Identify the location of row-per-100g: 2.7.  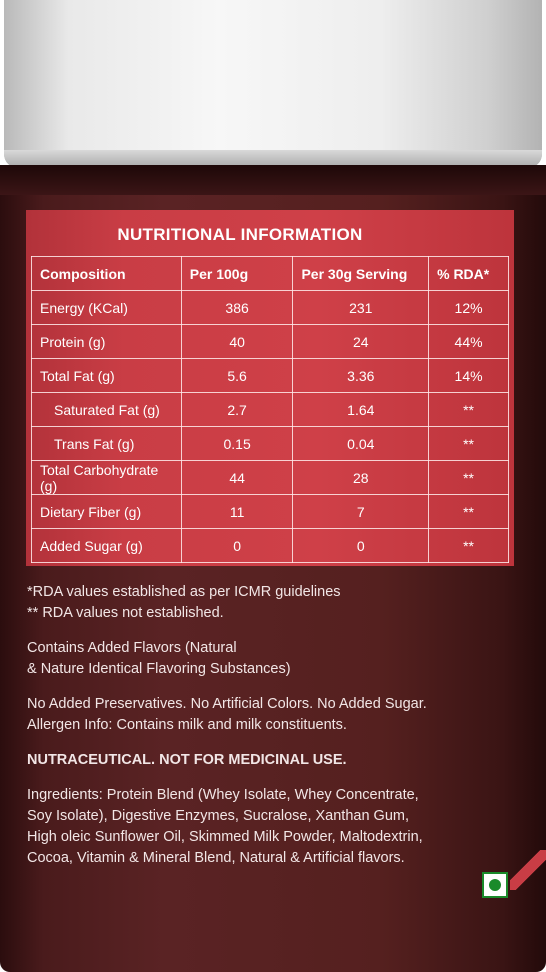
(237, 409).